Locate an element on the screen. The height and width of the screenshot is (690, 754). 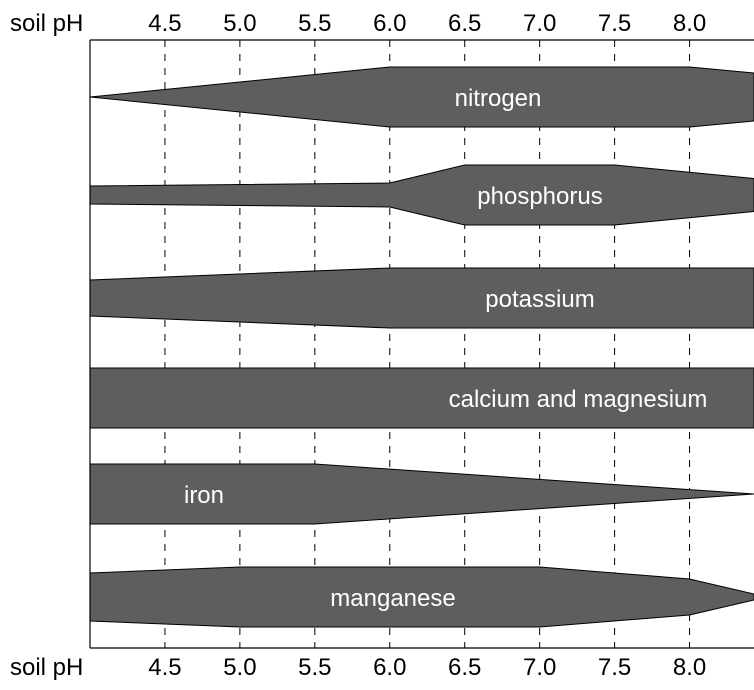
top-axis-label: soil pH is located at coordinates (46, 23).